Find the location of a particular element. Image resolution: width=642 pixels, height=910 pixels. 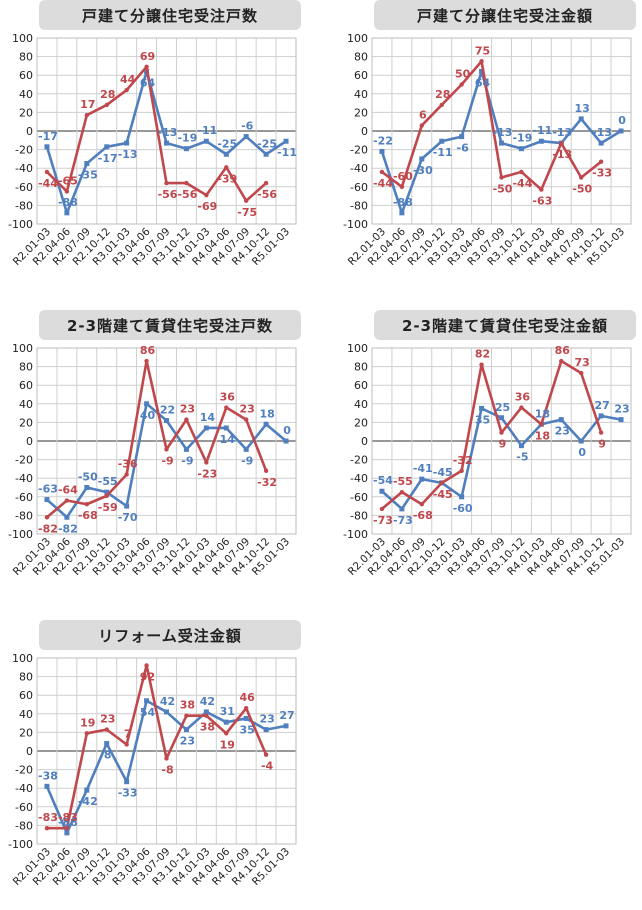

data-label-red: -63 is located at coordinates (542, 201).